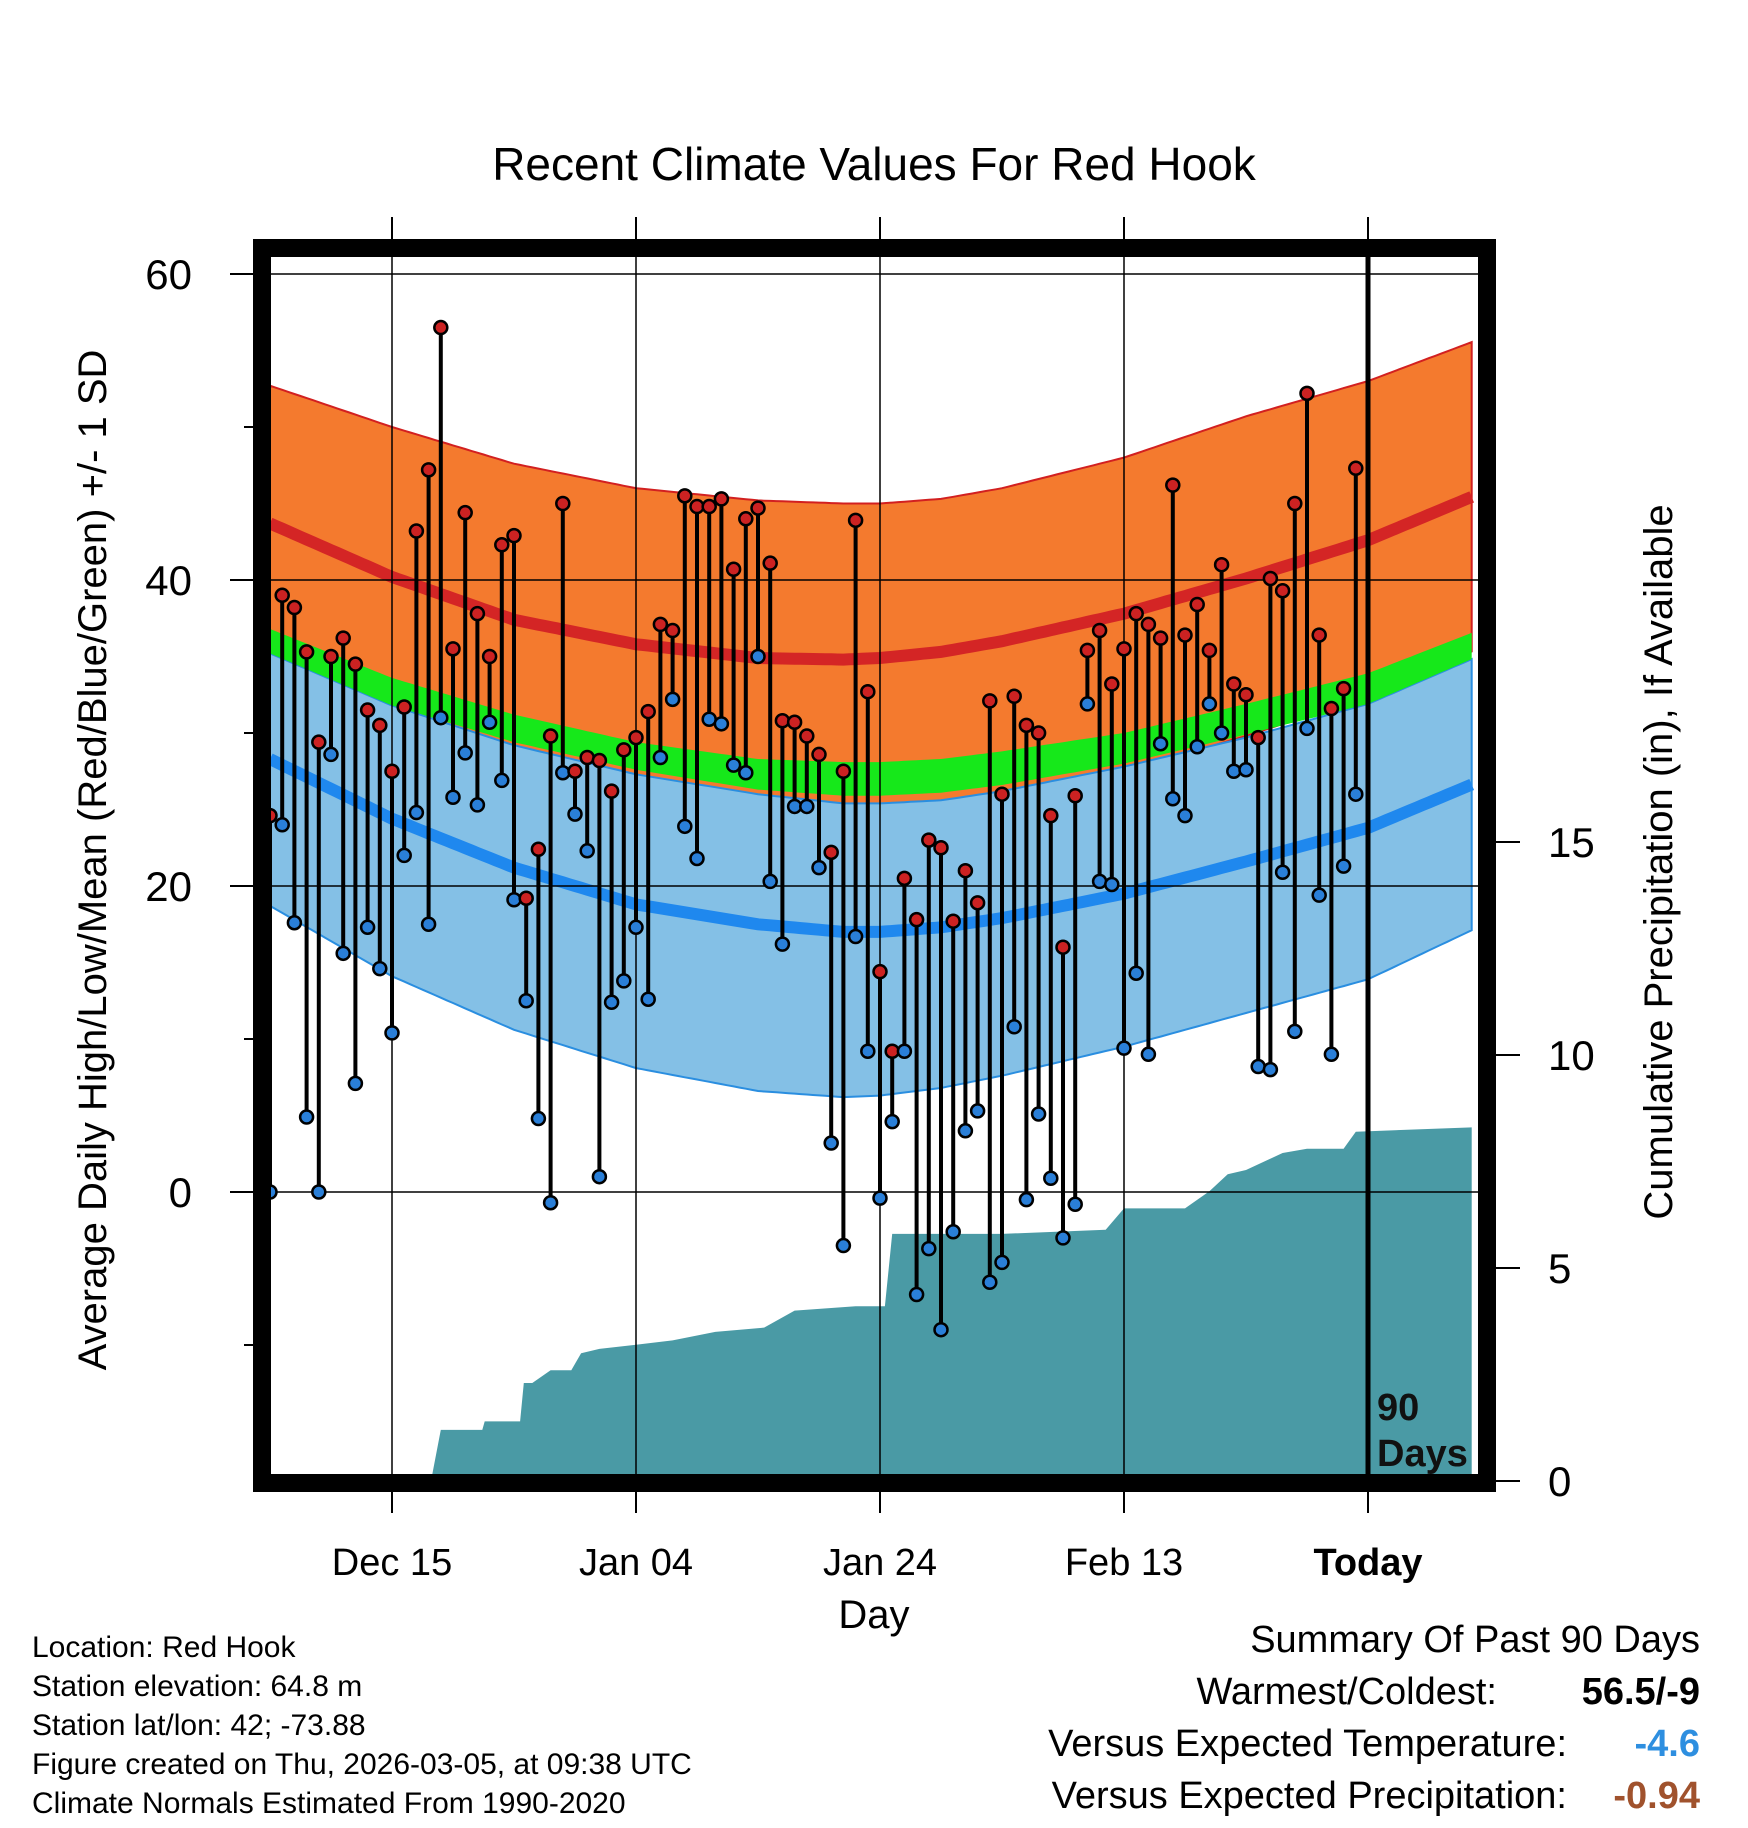 The width and height of the screenshot is (1748, 1828). I want to click on chart-title: Recent Climate Values For Red Hook, so click(874, 164).